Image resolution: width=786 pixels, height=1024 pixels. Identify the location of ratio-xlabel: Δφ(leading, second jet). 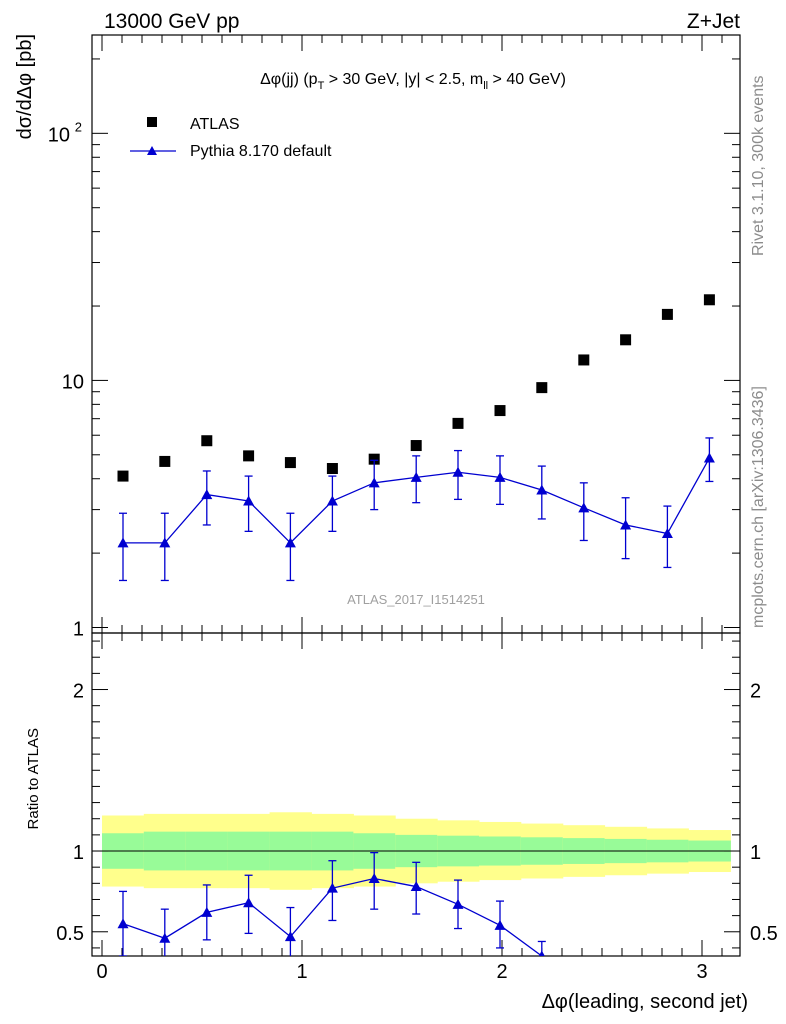
(645, 1002).